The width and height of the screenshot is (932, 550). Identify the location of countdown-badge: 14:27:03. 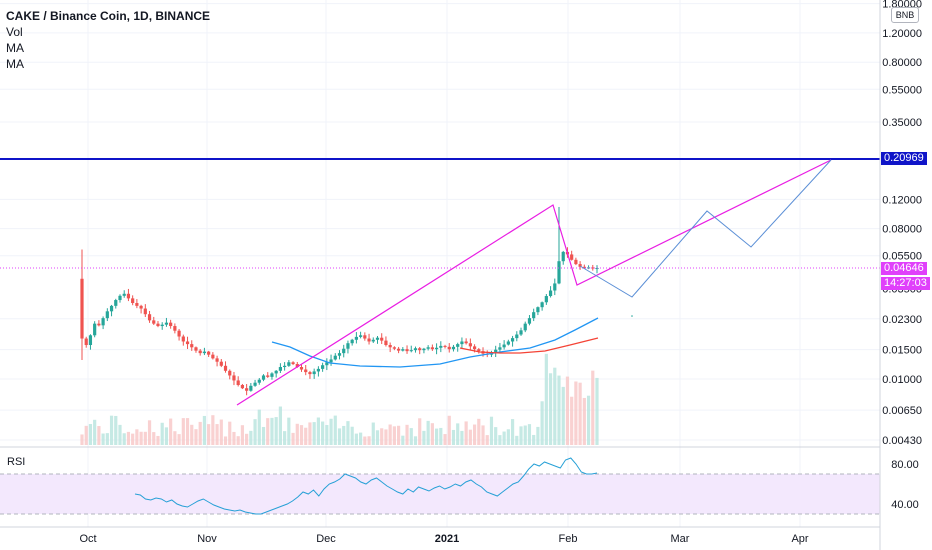
(905, 283).